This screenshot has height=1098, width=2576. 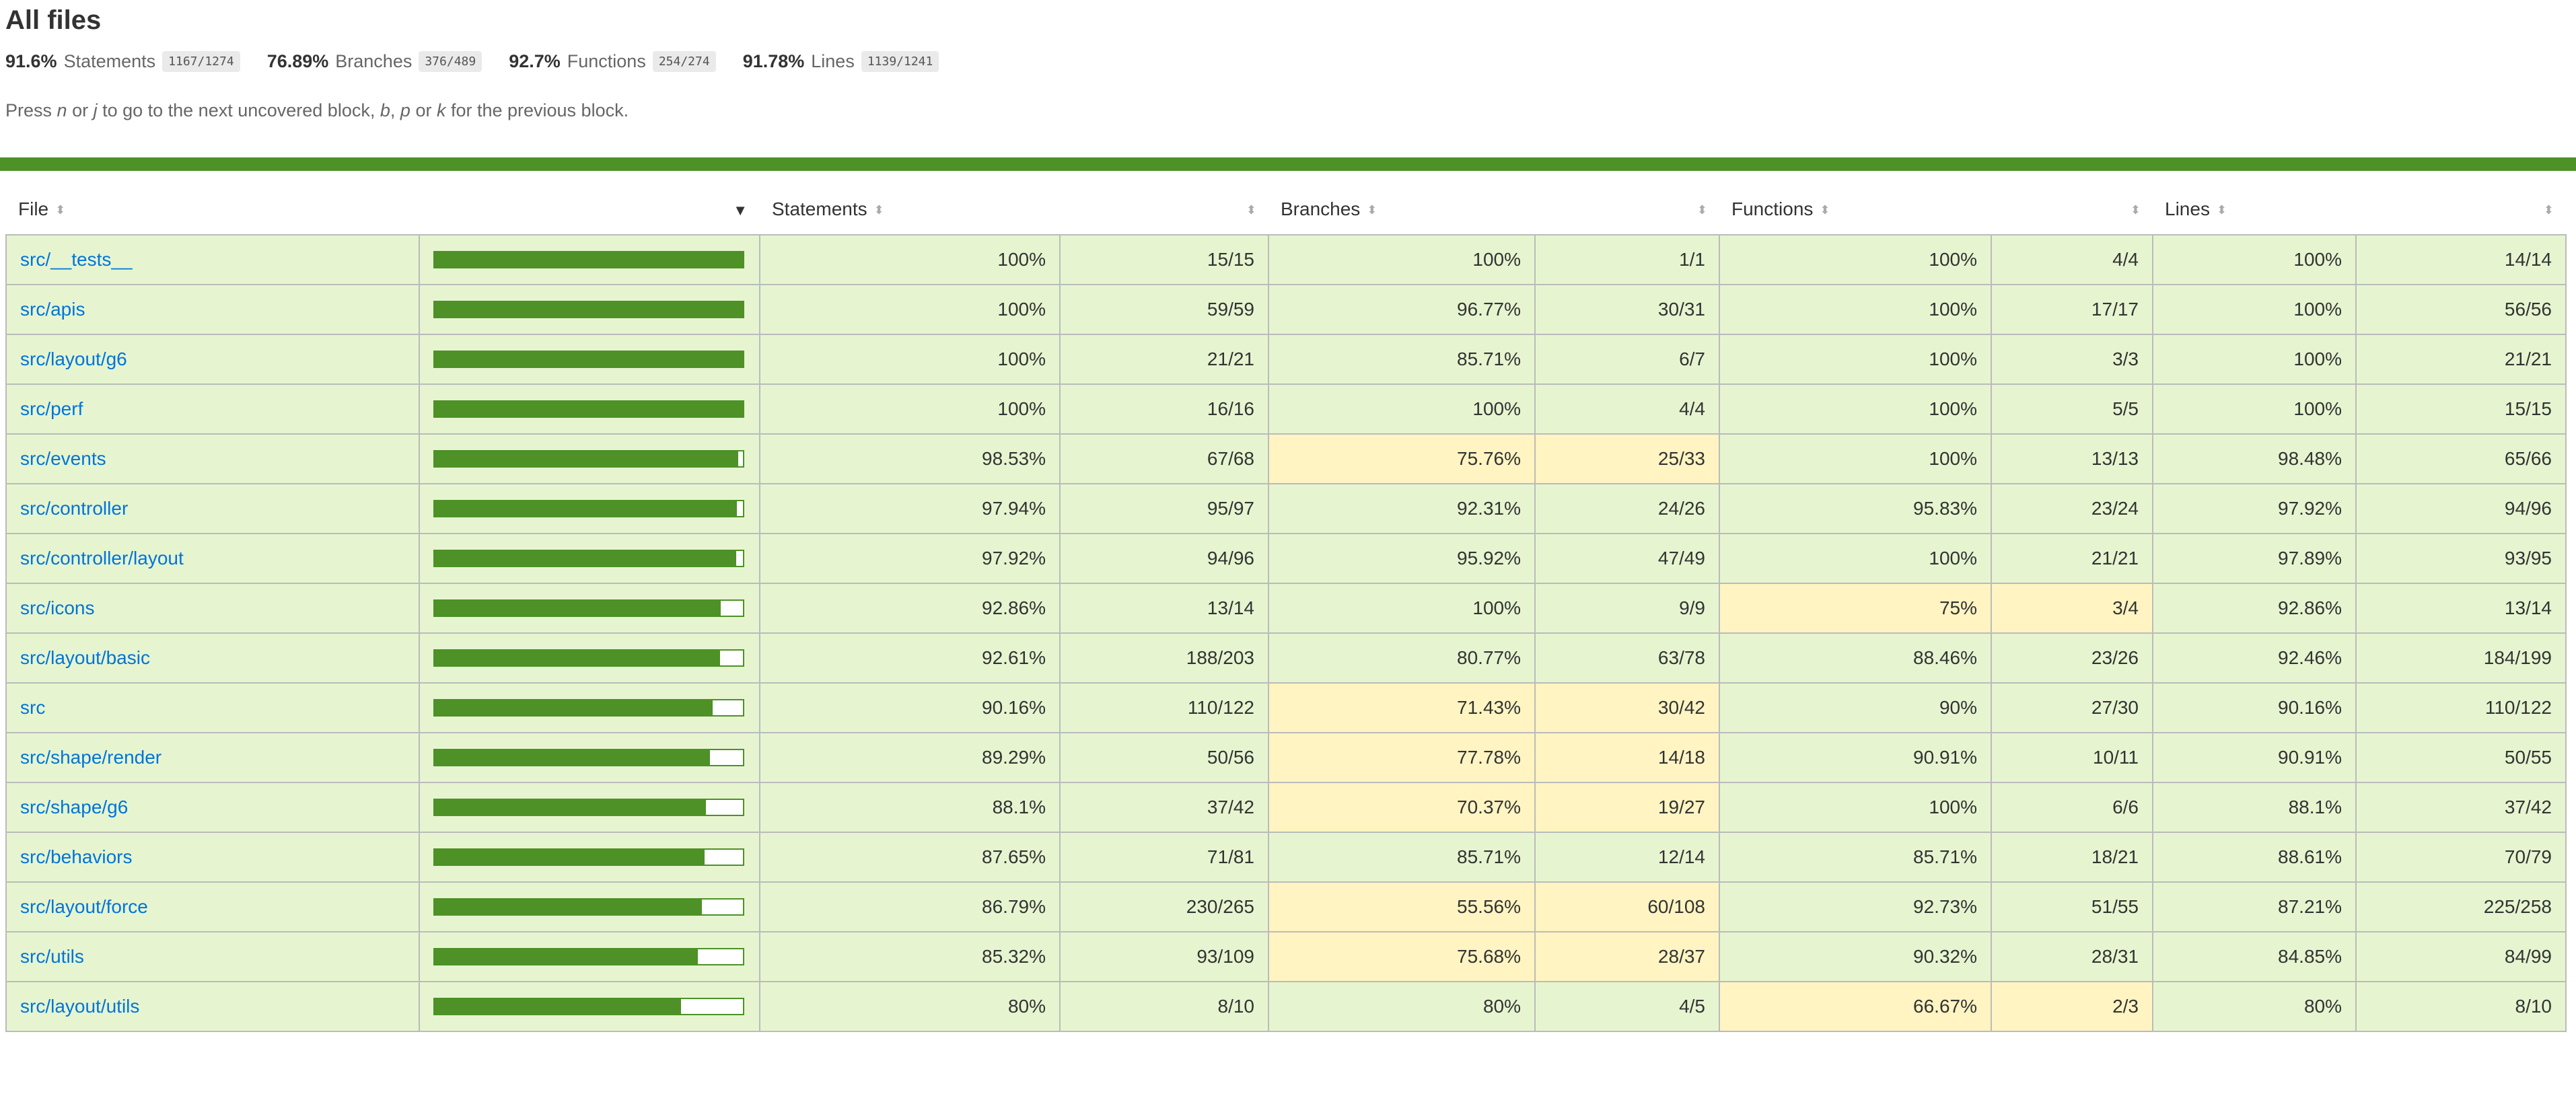 I want to click on header-statements-fraction-sort: ⬍, so click(x=1164, y=210).